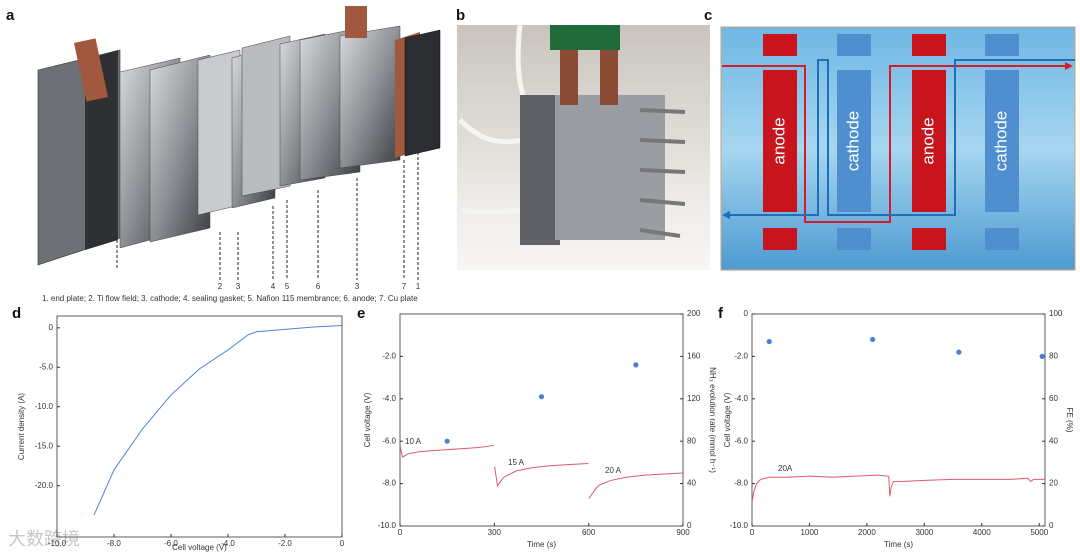  I want to click on annotation: 20A, so click(785, 468).